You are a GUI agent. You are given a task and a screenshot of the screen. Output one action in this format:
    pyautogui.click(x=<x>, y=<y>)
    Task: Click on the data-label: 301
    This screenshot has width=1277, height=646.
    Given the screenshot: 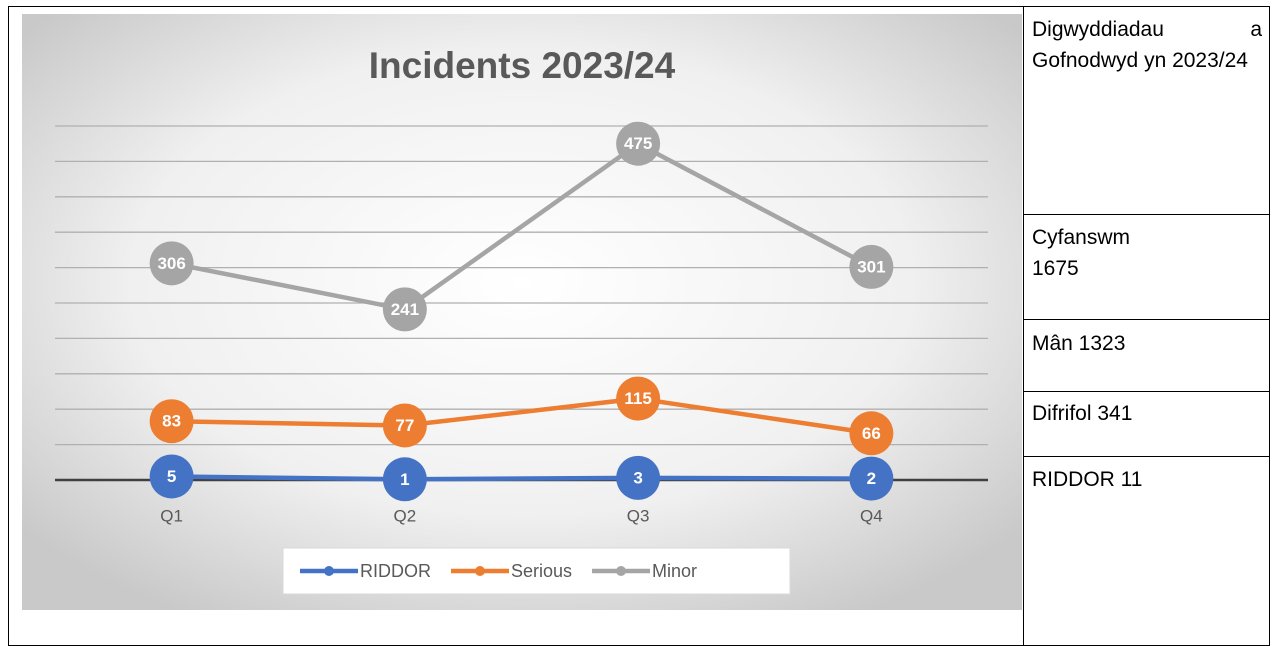 What is the action you would take?
    pyautogui.click(x=871, y=266)
    